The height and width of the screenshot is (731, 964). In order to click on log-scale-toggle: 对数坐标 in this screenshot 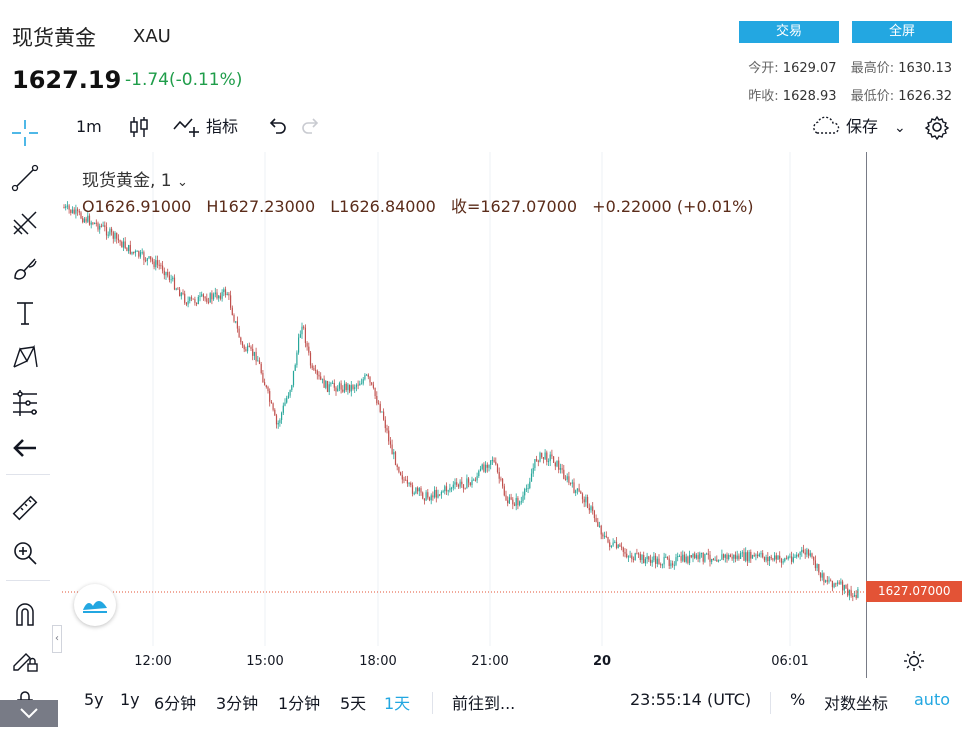, I will do `click(856, 703)`.